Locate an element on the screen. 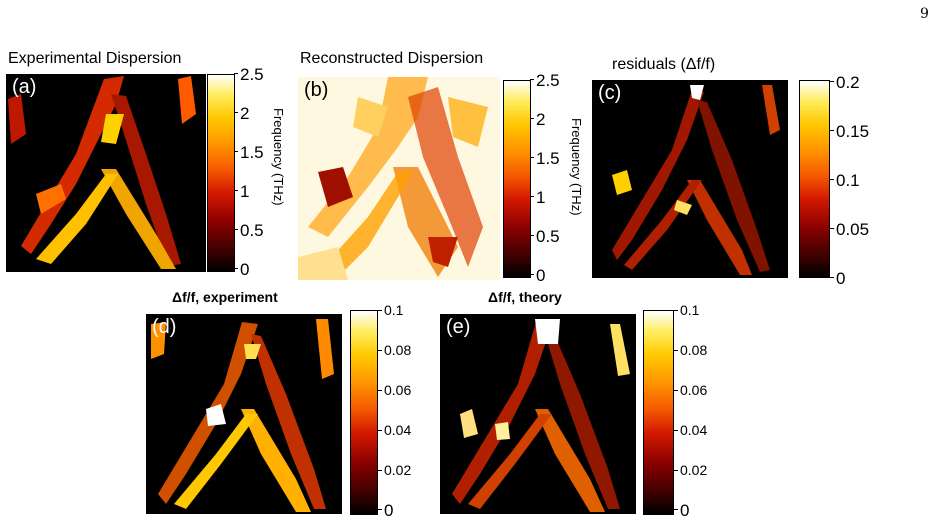  panel-a-tick: 0.5 is located at coordinates (249, 230).